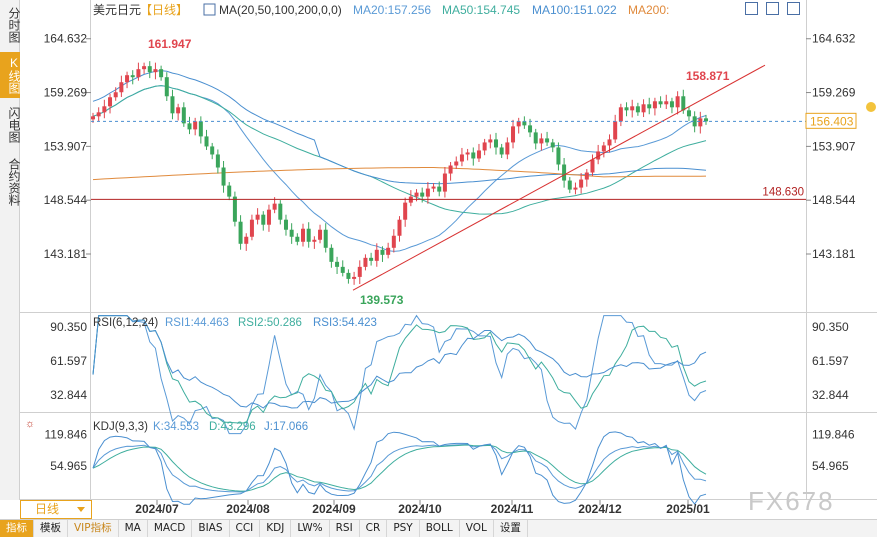  What do you see at coordinates (81, 509) in the screenshot?
I see `chevron-down-icon` at bounding box center [81, 509].